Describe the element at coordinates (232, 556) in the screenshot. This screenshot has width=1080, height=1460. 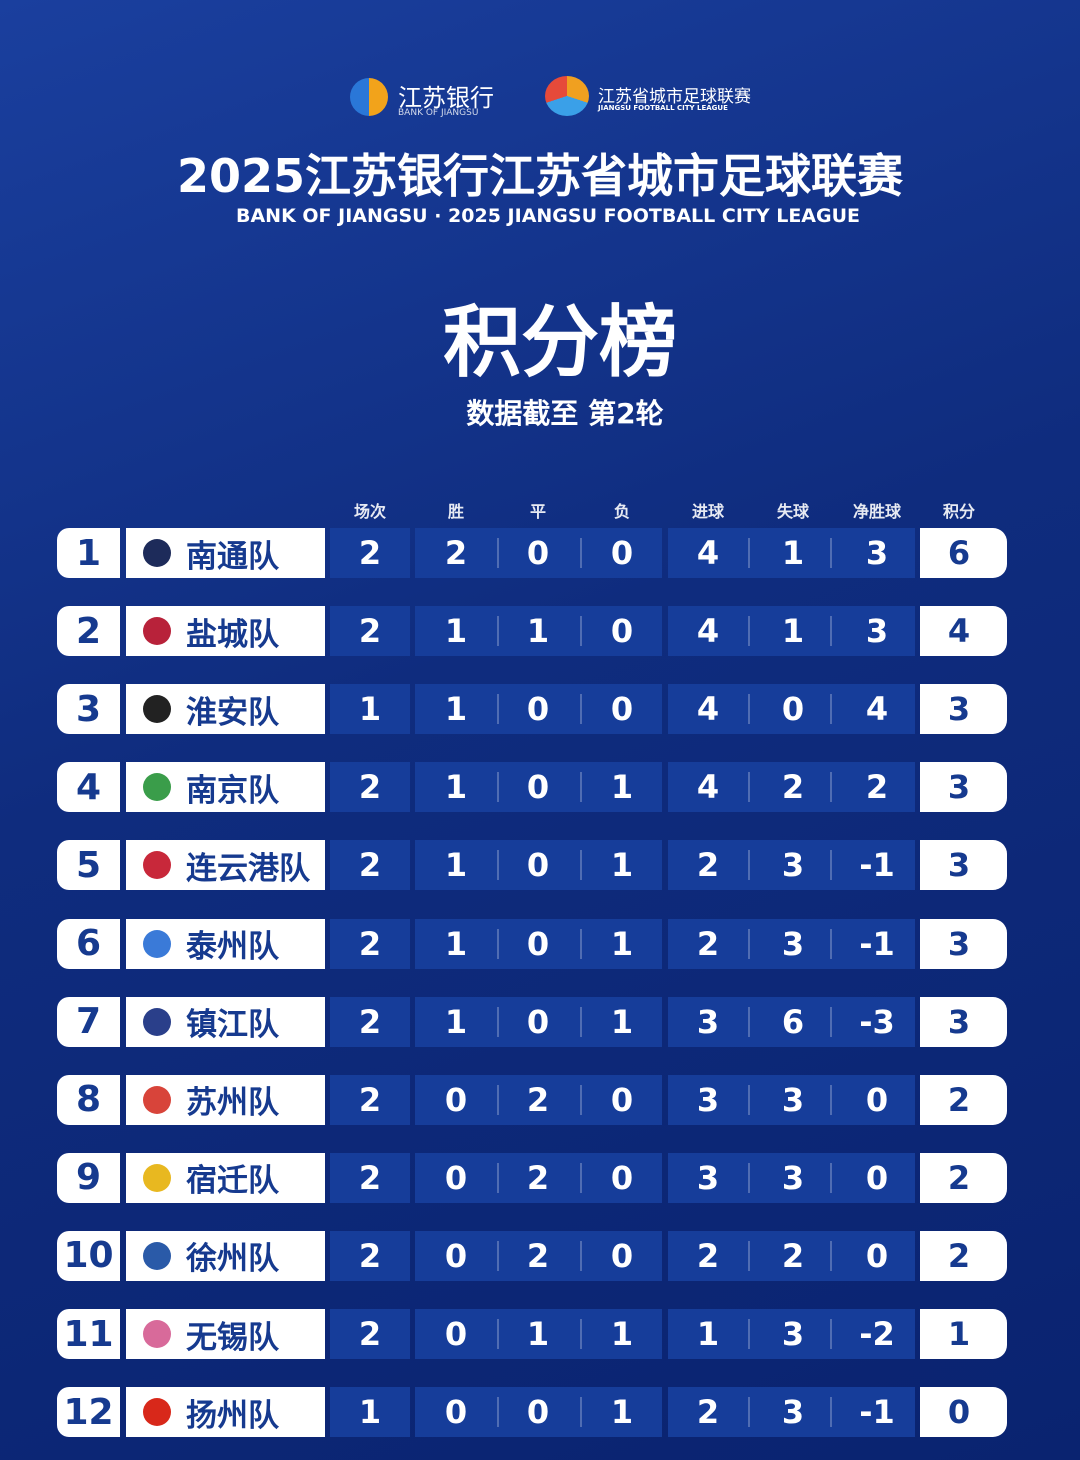
I see `team-name: 南通队` at that location.